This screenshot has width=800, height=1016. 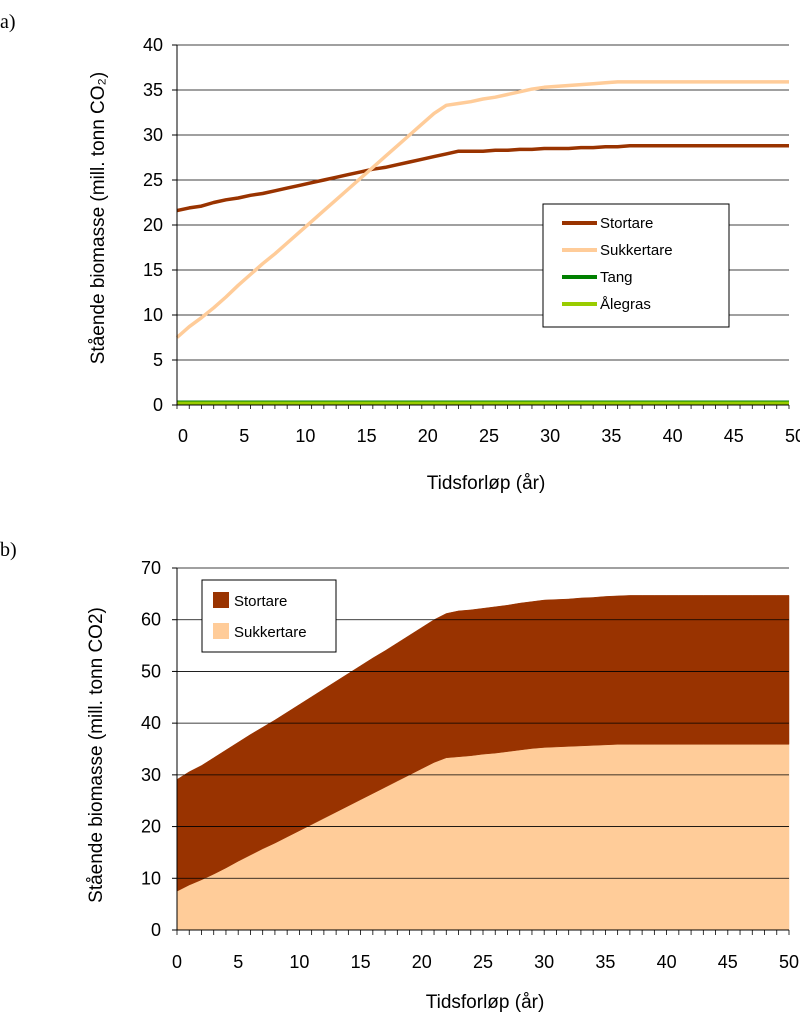 What do you see at coordinates (673, 436) in the screenshot?
I see `panel-a-x-tick-label: 40` at bounding box center [673, 436].